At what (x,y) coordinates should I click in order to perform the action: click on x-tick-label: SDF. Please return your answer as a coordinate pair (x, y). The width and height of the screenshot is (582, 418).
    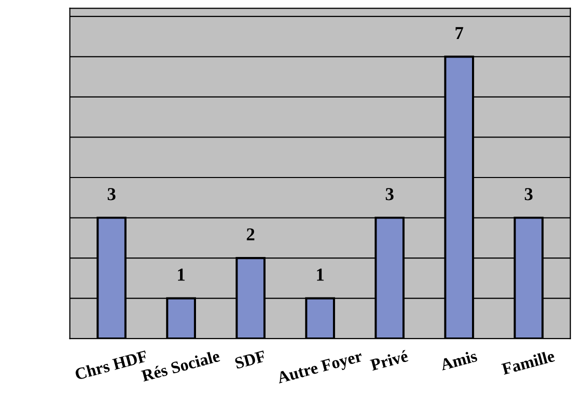
    Looking at the image, I should click on (250, 359).